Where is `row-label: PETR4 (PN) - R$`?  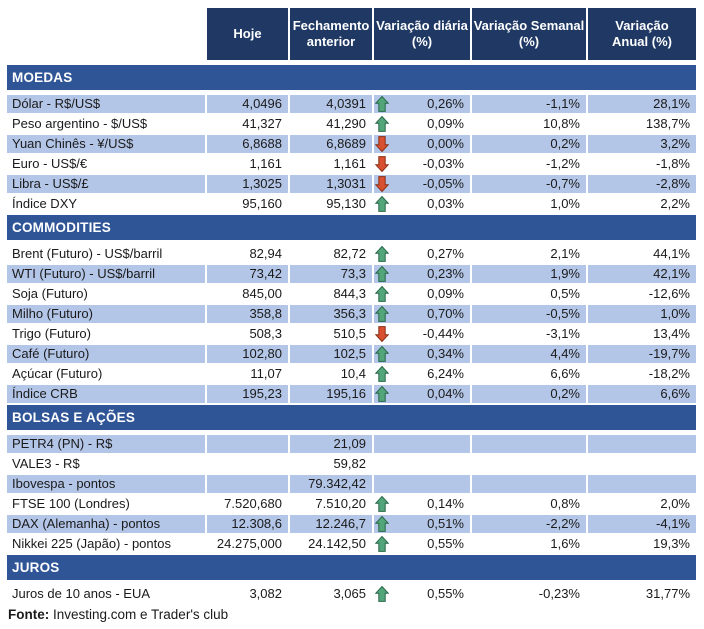
row-label: PETR4 (PN) - R$ is located at coordinates (106, 444).